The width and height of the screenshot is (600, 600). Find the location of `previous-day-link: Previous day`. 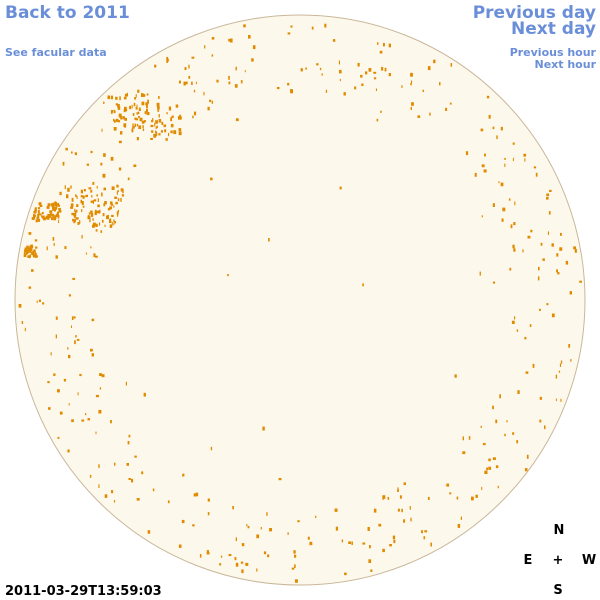

previous-day-link: Previous day is located at coordinates (534, 13).